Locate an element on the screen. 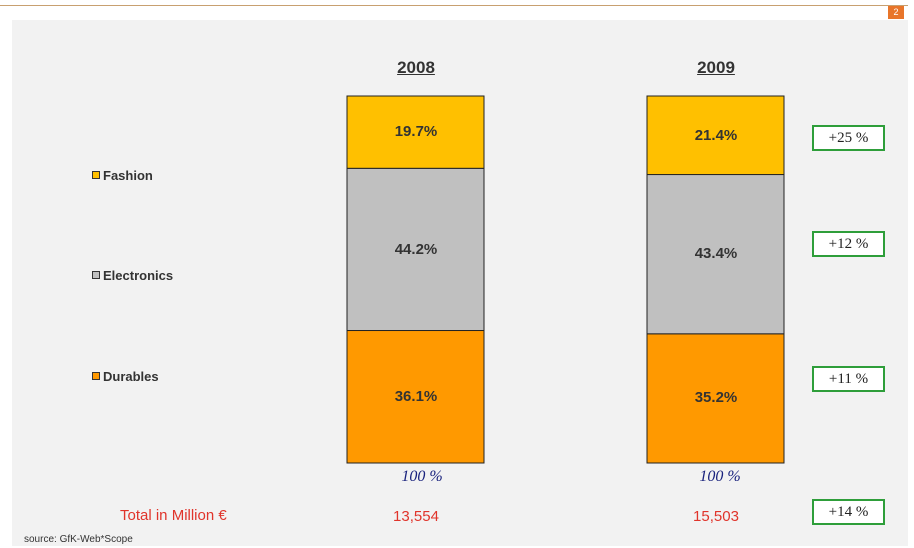 This screenshot has width=914, height=548. growth-badge-total: +14 % is located at coordinates (848, 512).